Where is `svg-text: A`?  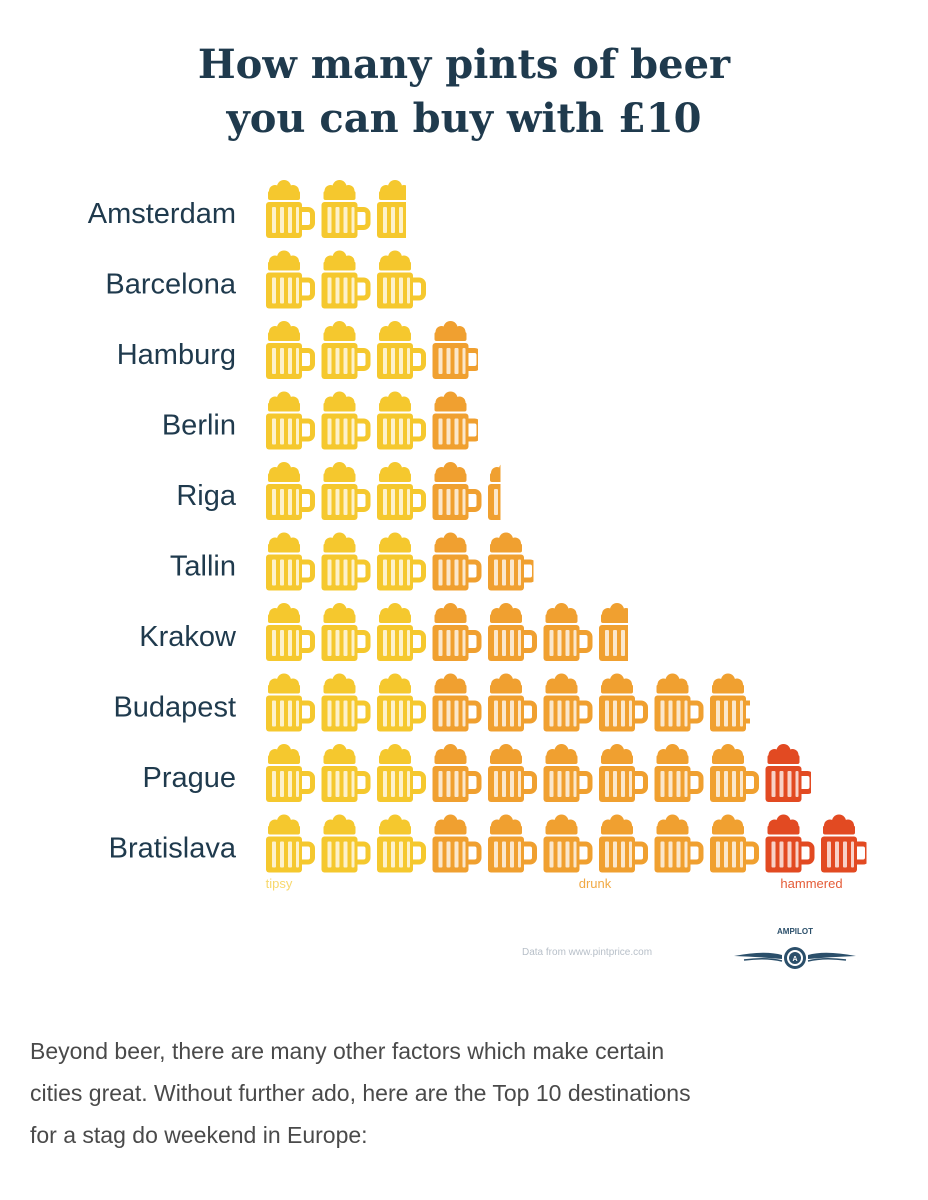
svg-text: A is located at coordinates (794, 959).